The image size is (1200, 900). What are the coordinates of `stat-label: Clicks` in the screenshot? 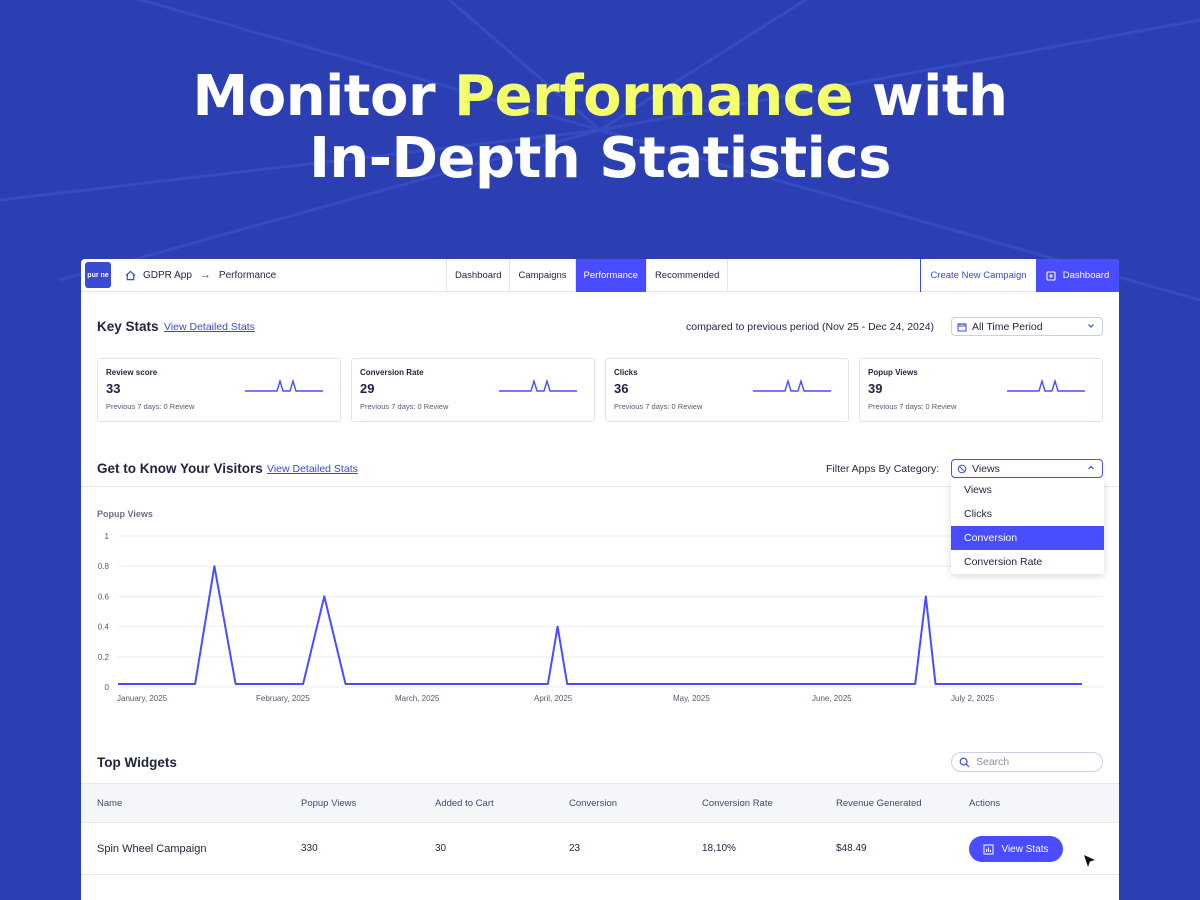 It's located at (626, 372).